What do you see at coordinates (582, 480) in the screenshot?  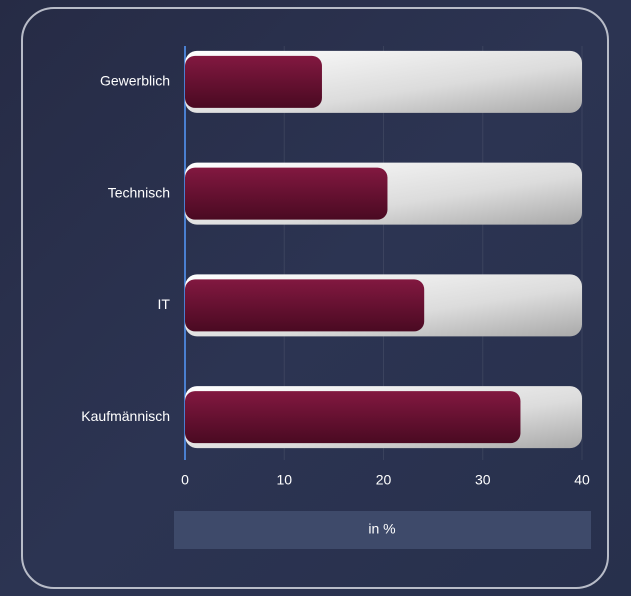 I see `x-tick-label: 40` at bounding box center [582, 480].